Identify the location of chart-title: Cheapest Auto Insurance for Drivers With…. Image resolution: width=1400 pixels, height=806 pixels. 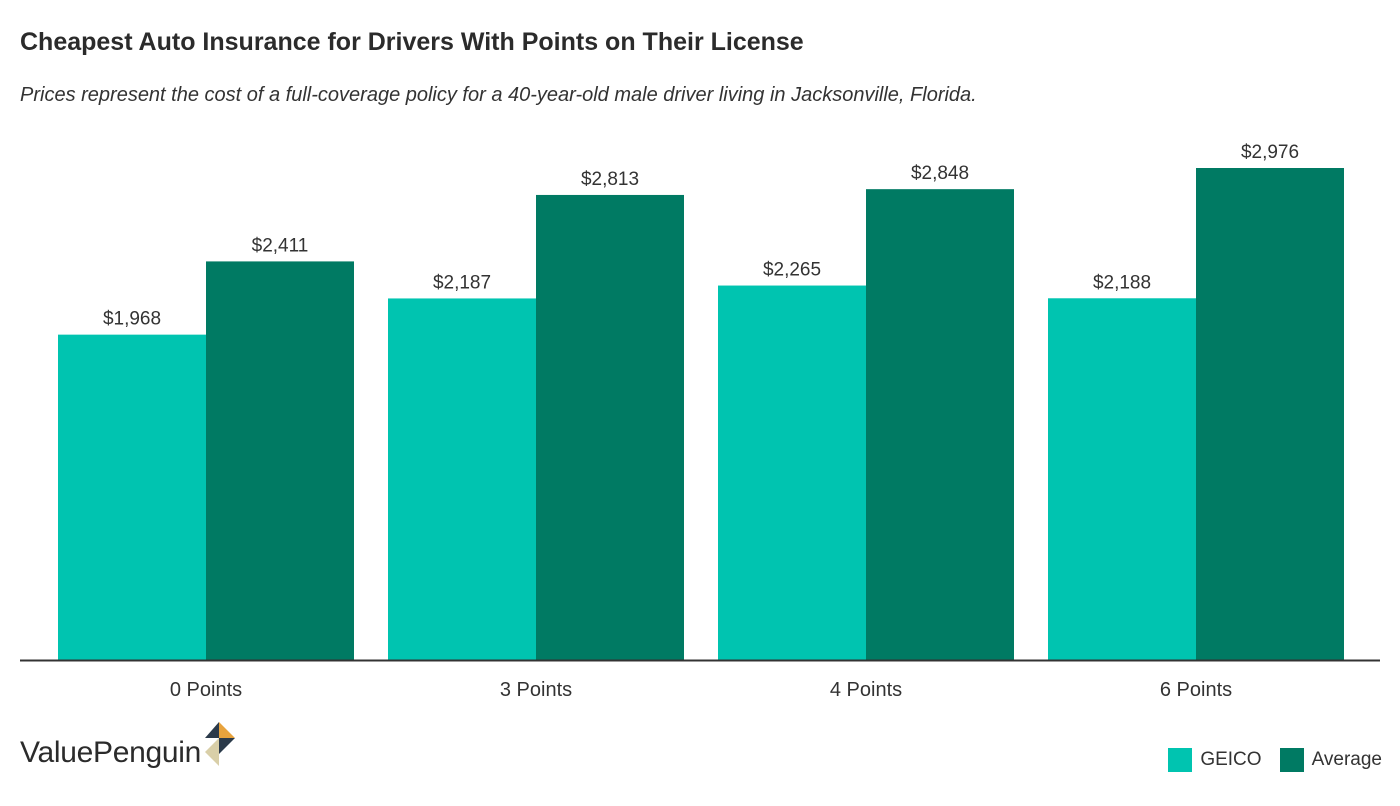
(412, 42).